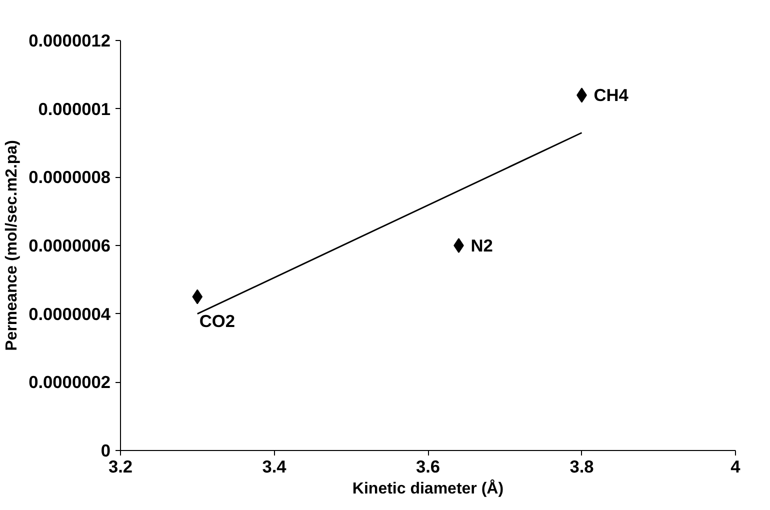 Image resolution: width=770 pixels, height=510 pixels. Describe the element at coordinates (120, 466) in the screenshot. I see `x-tick-label: 3.2` at that location.